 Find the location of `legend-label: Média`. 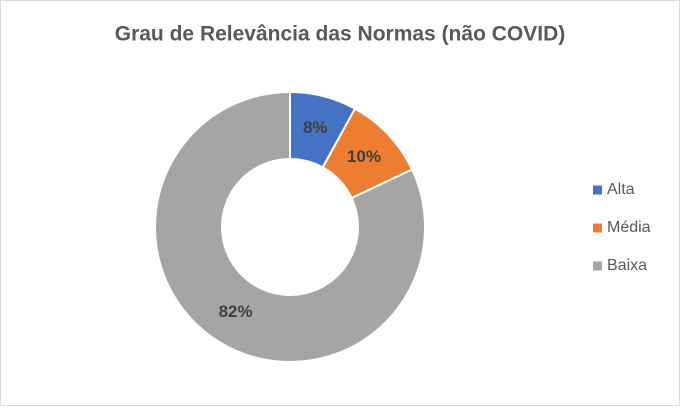

legend-label: Média is located at coordinates (629, 227).